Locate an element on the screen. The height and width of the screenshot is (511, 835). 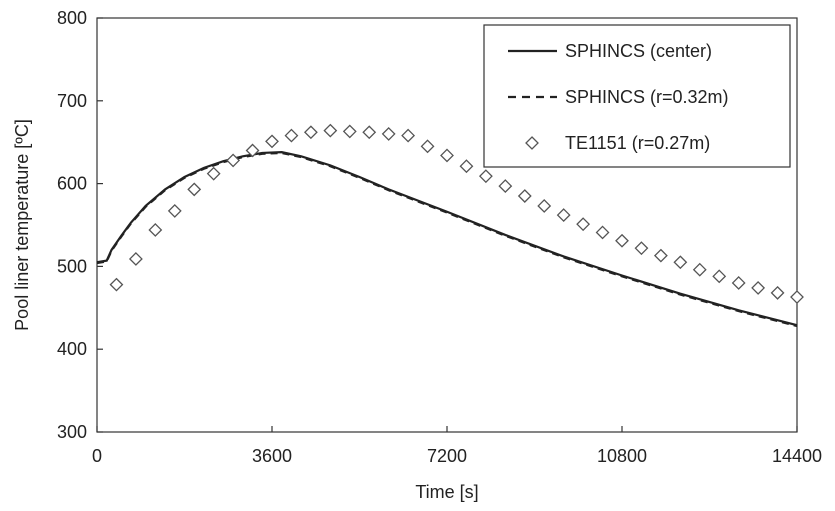
y-tick-label: 300 is located at coordinates (72, 432).